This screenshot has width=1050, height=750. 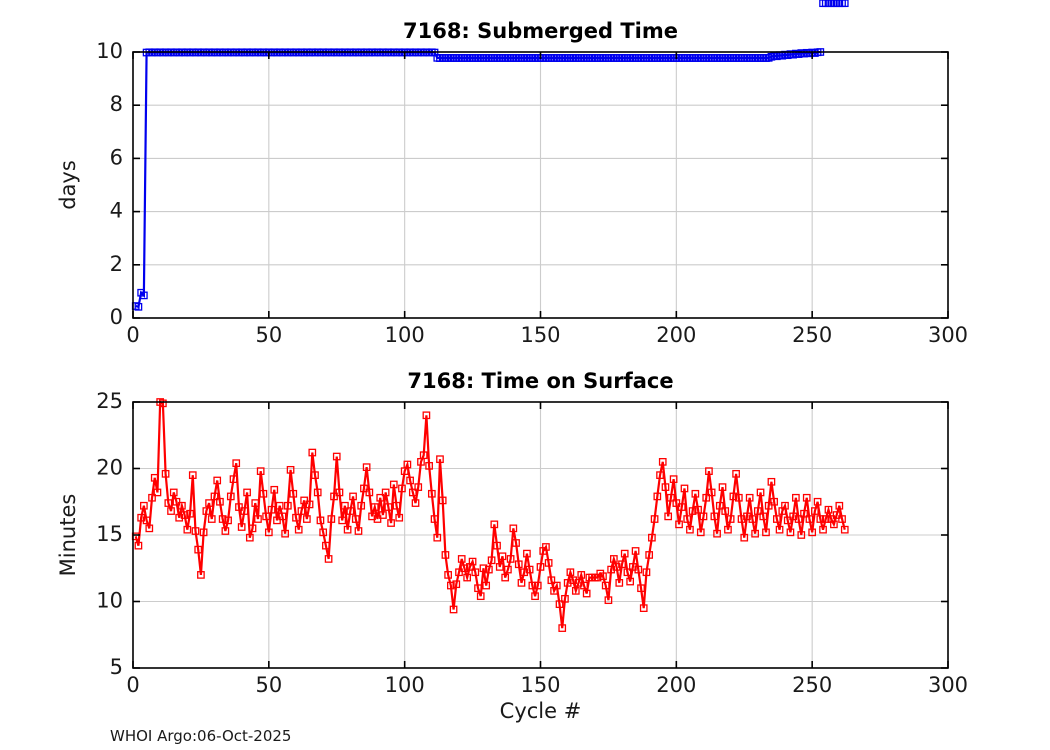 What do you see at coordinates (116, 667) in the screenshot?
I see `y-tick-label: 5` at bounding box center [116, 667].